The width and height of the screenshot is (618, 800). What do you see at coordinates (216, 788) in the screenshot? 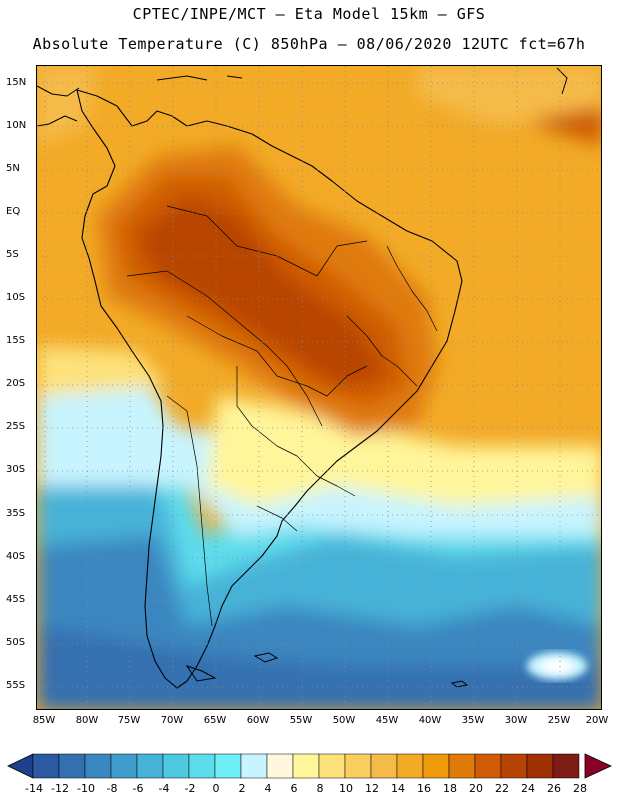
I see `colorbar-label: 0` at bounding box center [216, 788].